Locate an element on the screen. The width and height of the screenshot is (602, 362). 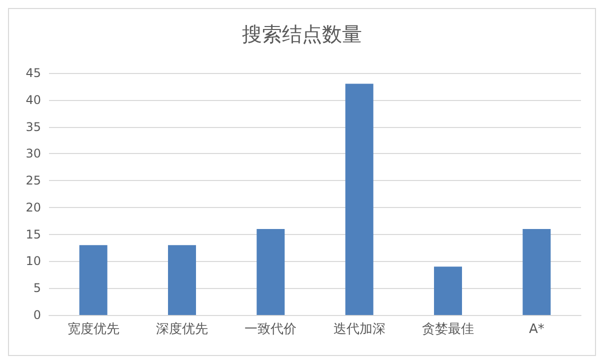
y-tick-label: 30 is located at coordinates (33, 153).